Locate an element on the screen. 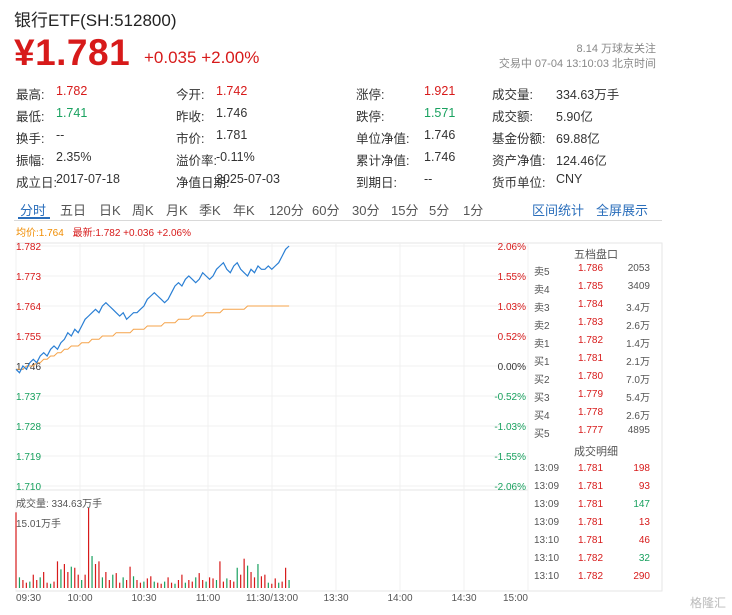 The width and height of the screenshot is (732, 615). tab-4: 月K is located at coordinates (177, 210).